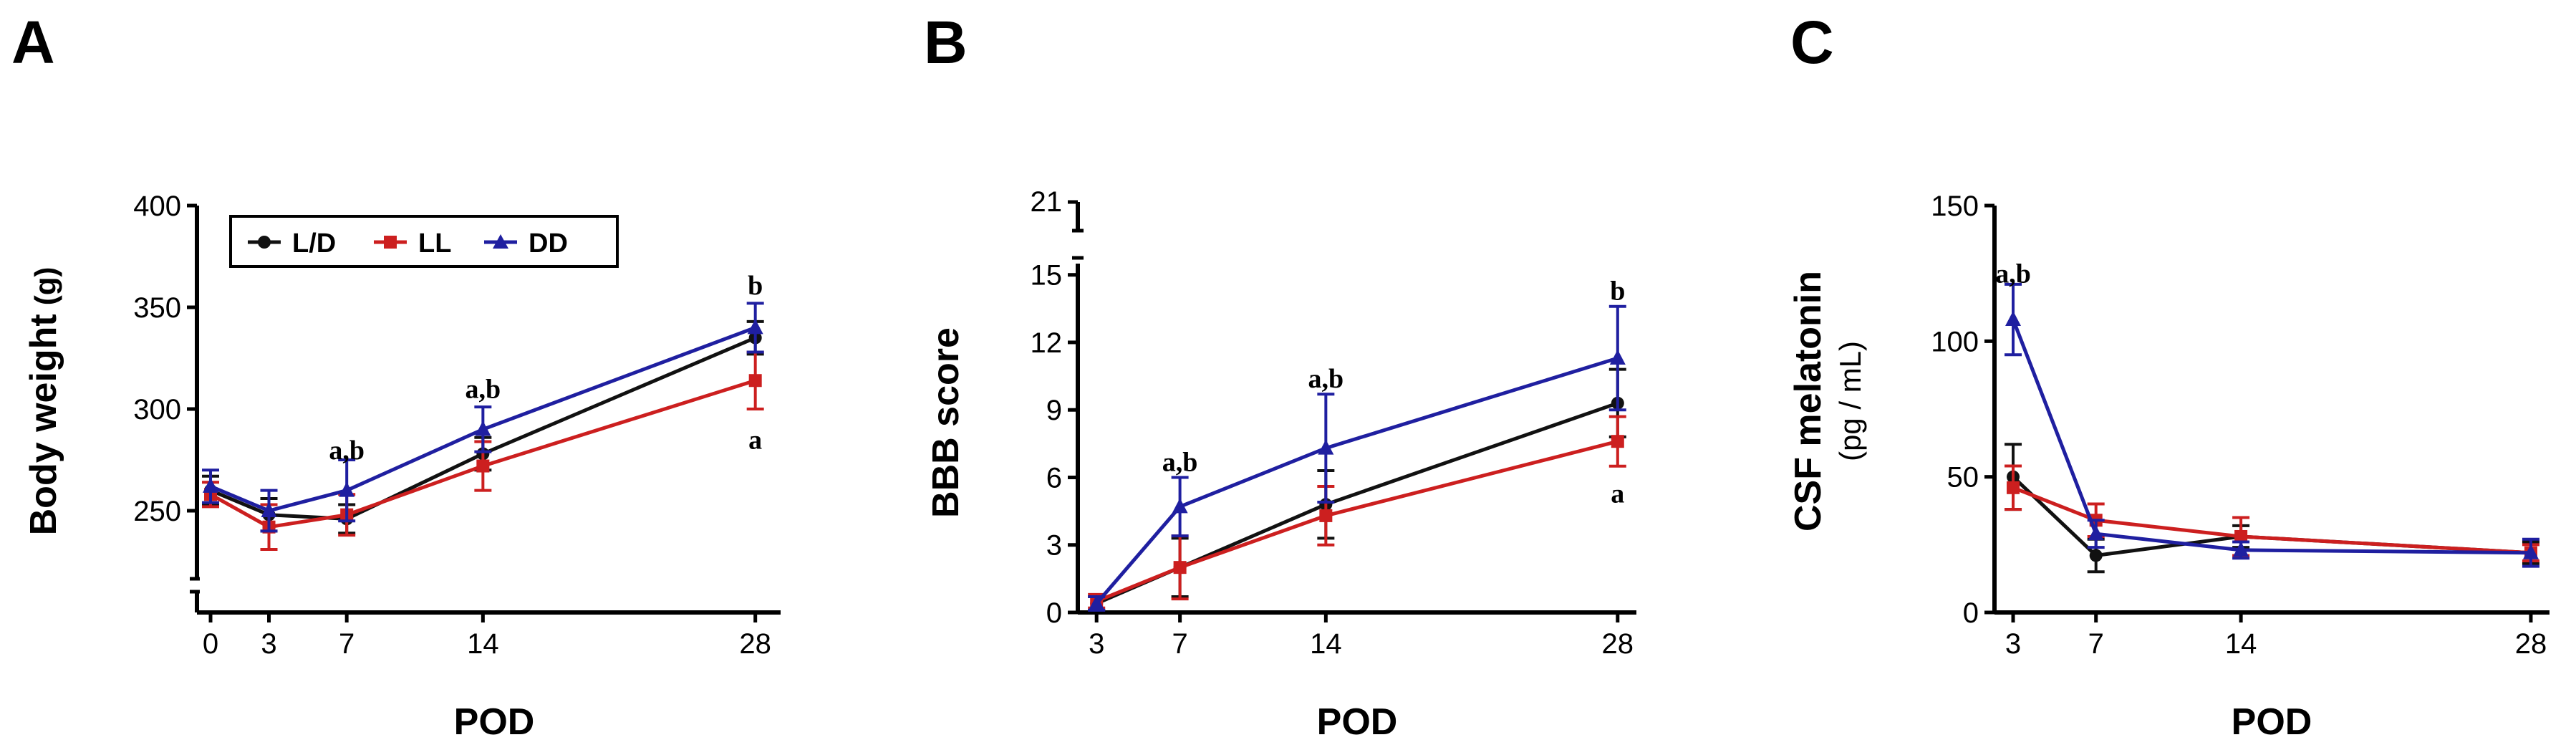 The width and height of the screenshot is (2576, 755). I want to click on legend-box, so click(424, 241).